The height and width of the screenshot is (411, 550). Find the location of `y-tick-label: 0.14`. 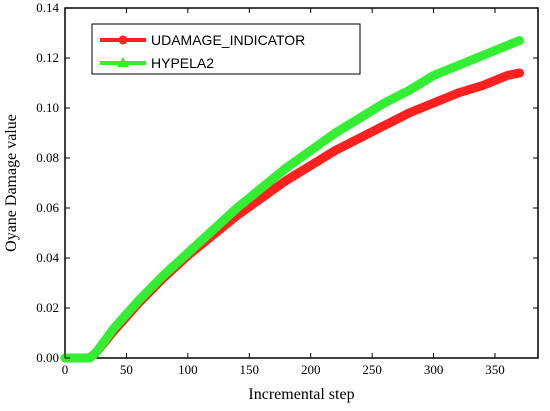

y-tick-label: 0.14 is located at coordinates (47, 7).